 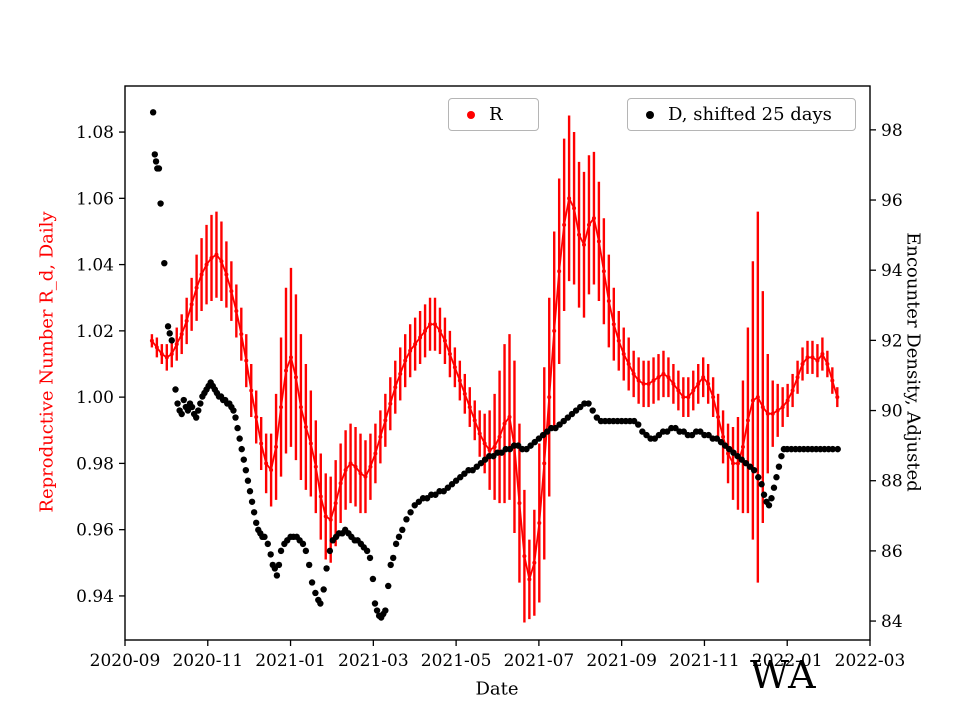 I want to click on svg-text: 92, so click(x=892, y=341).